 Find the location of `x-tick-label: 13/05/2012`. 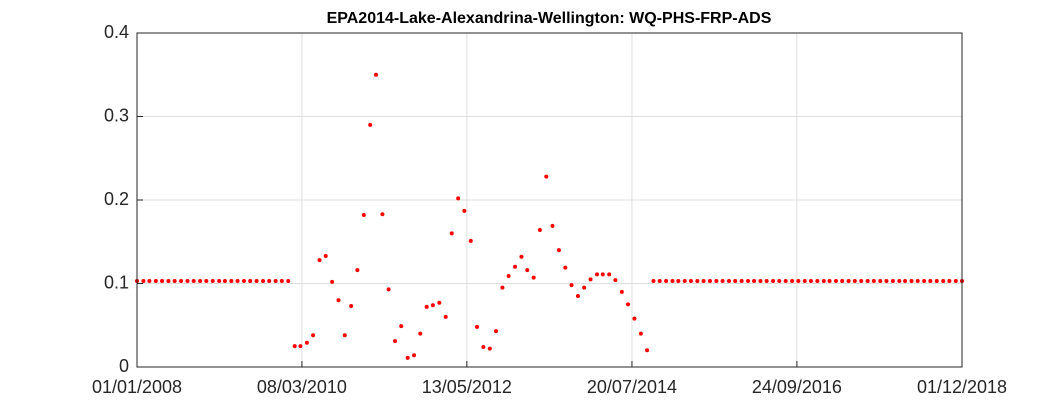

x-tick-label: 13/05/2012 is located at coordinates (467, 387).